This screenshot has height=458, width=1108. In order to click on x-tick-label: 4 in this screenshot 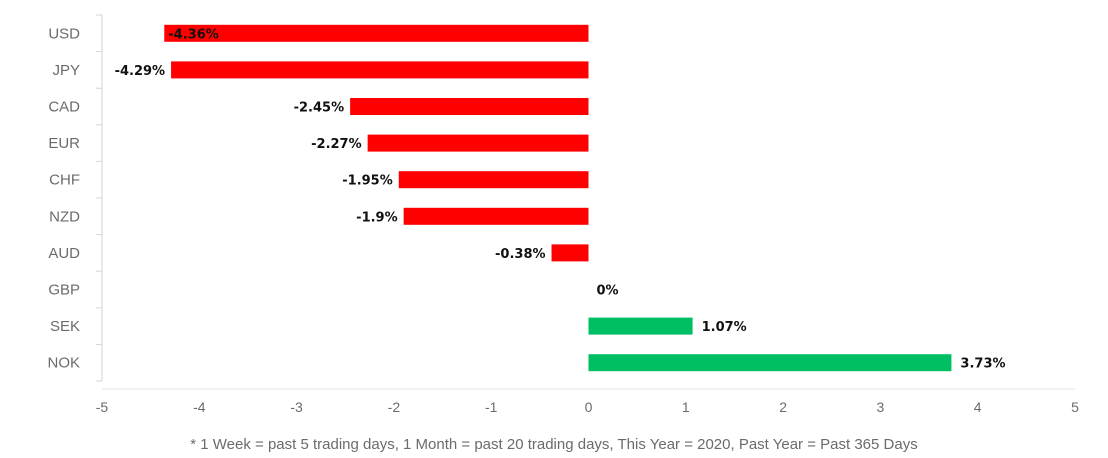, I will do `click(978, 407)`.